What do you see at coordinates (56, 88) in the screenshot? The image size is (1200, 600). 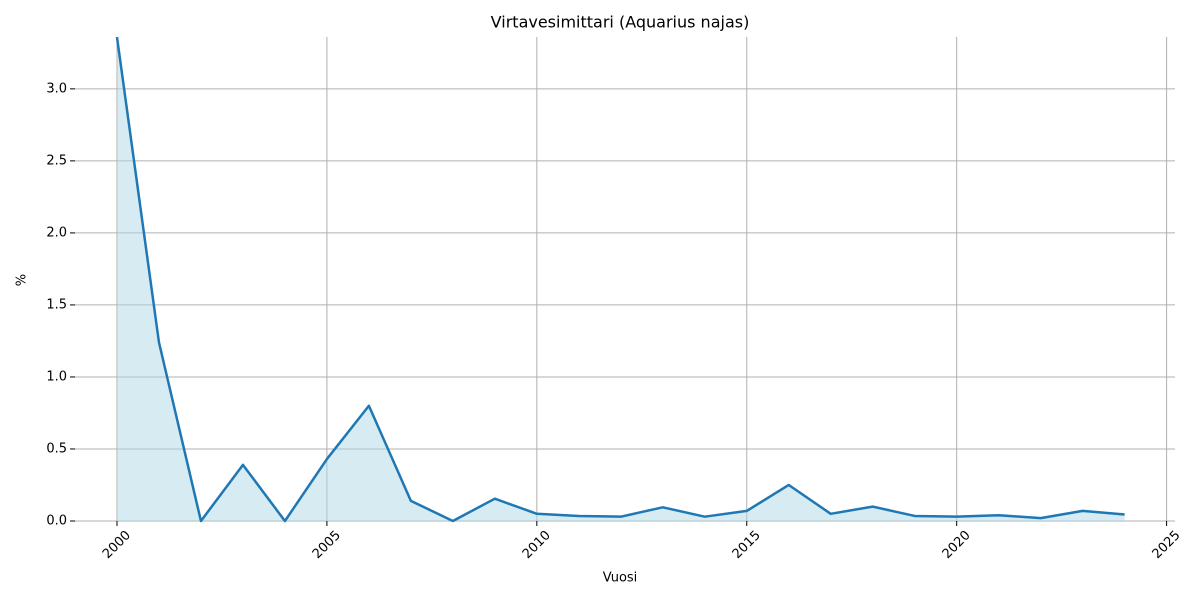 I see `y-tick-label: 3.0` at bounding box center [56, 88].